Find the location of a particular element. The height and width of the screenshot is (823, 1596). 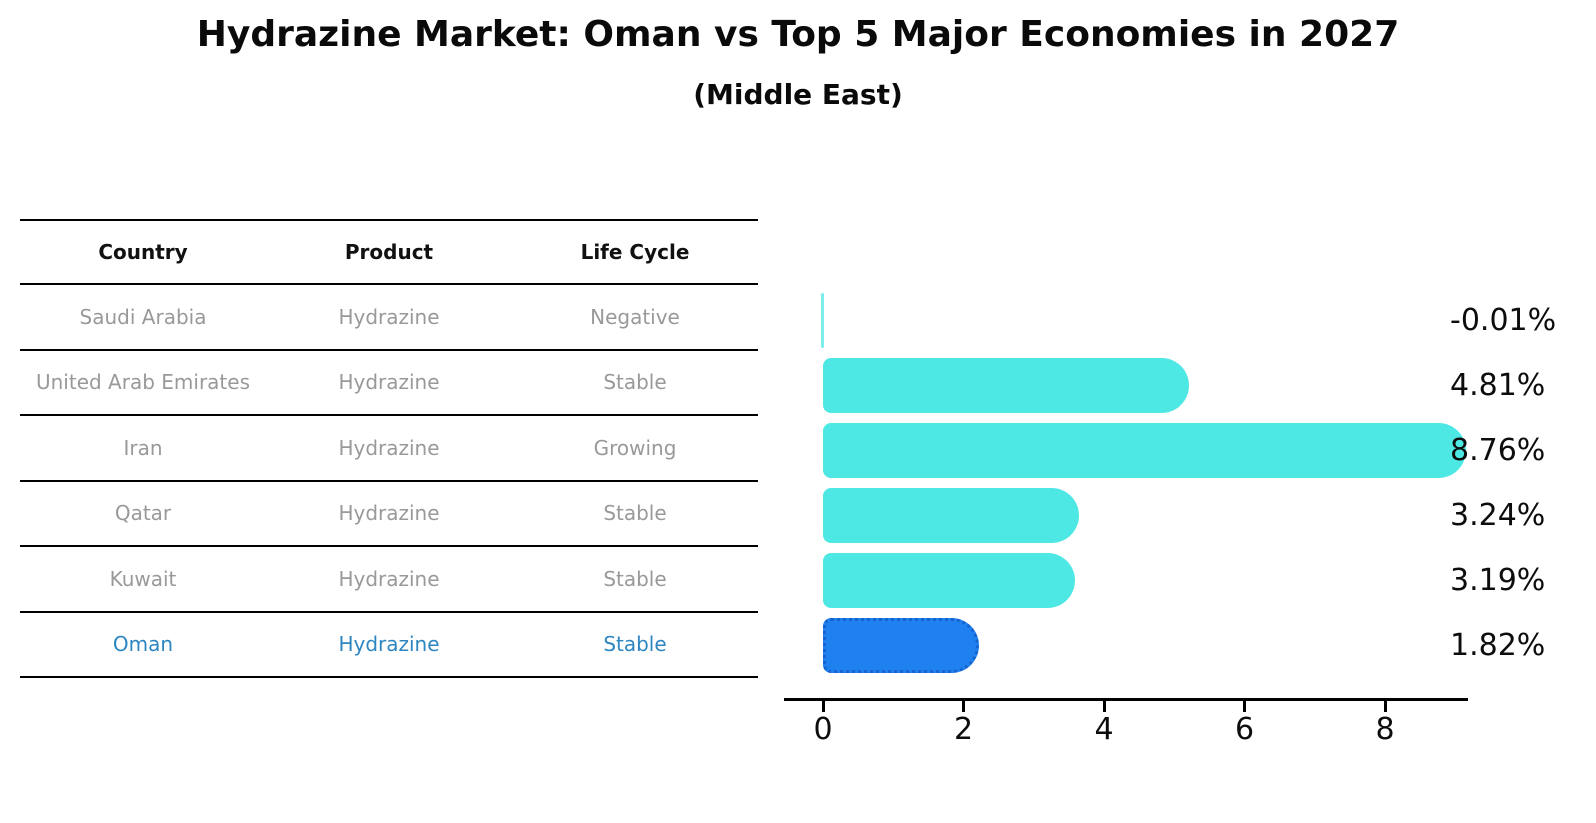

x-axis-line is located at coordinates (1126, 699).